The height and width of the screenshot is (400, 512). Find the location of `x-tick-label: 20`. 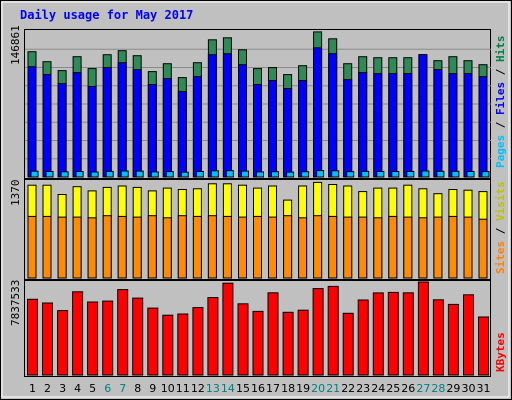

x-tick-label: 20 is located at coordinates (318, 388).